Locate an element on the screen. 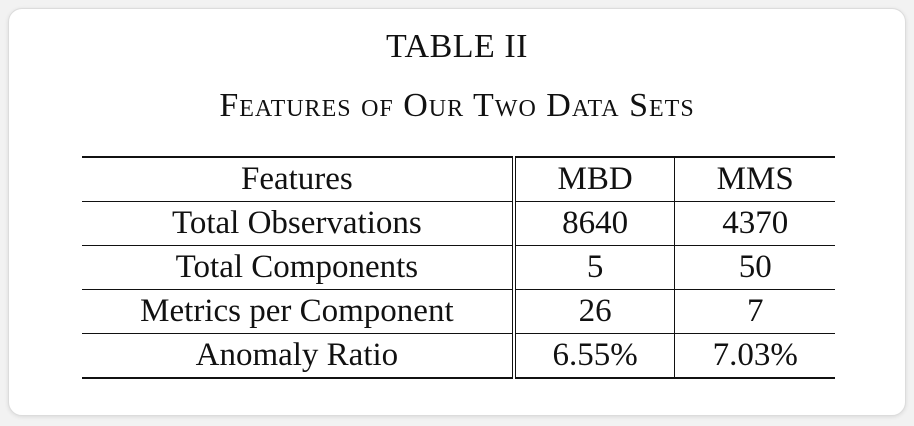 Image resolution: width=914 pixels, height=426 pixels. table-header-row: Features MBD MMS is located at coordinates (458, 179).